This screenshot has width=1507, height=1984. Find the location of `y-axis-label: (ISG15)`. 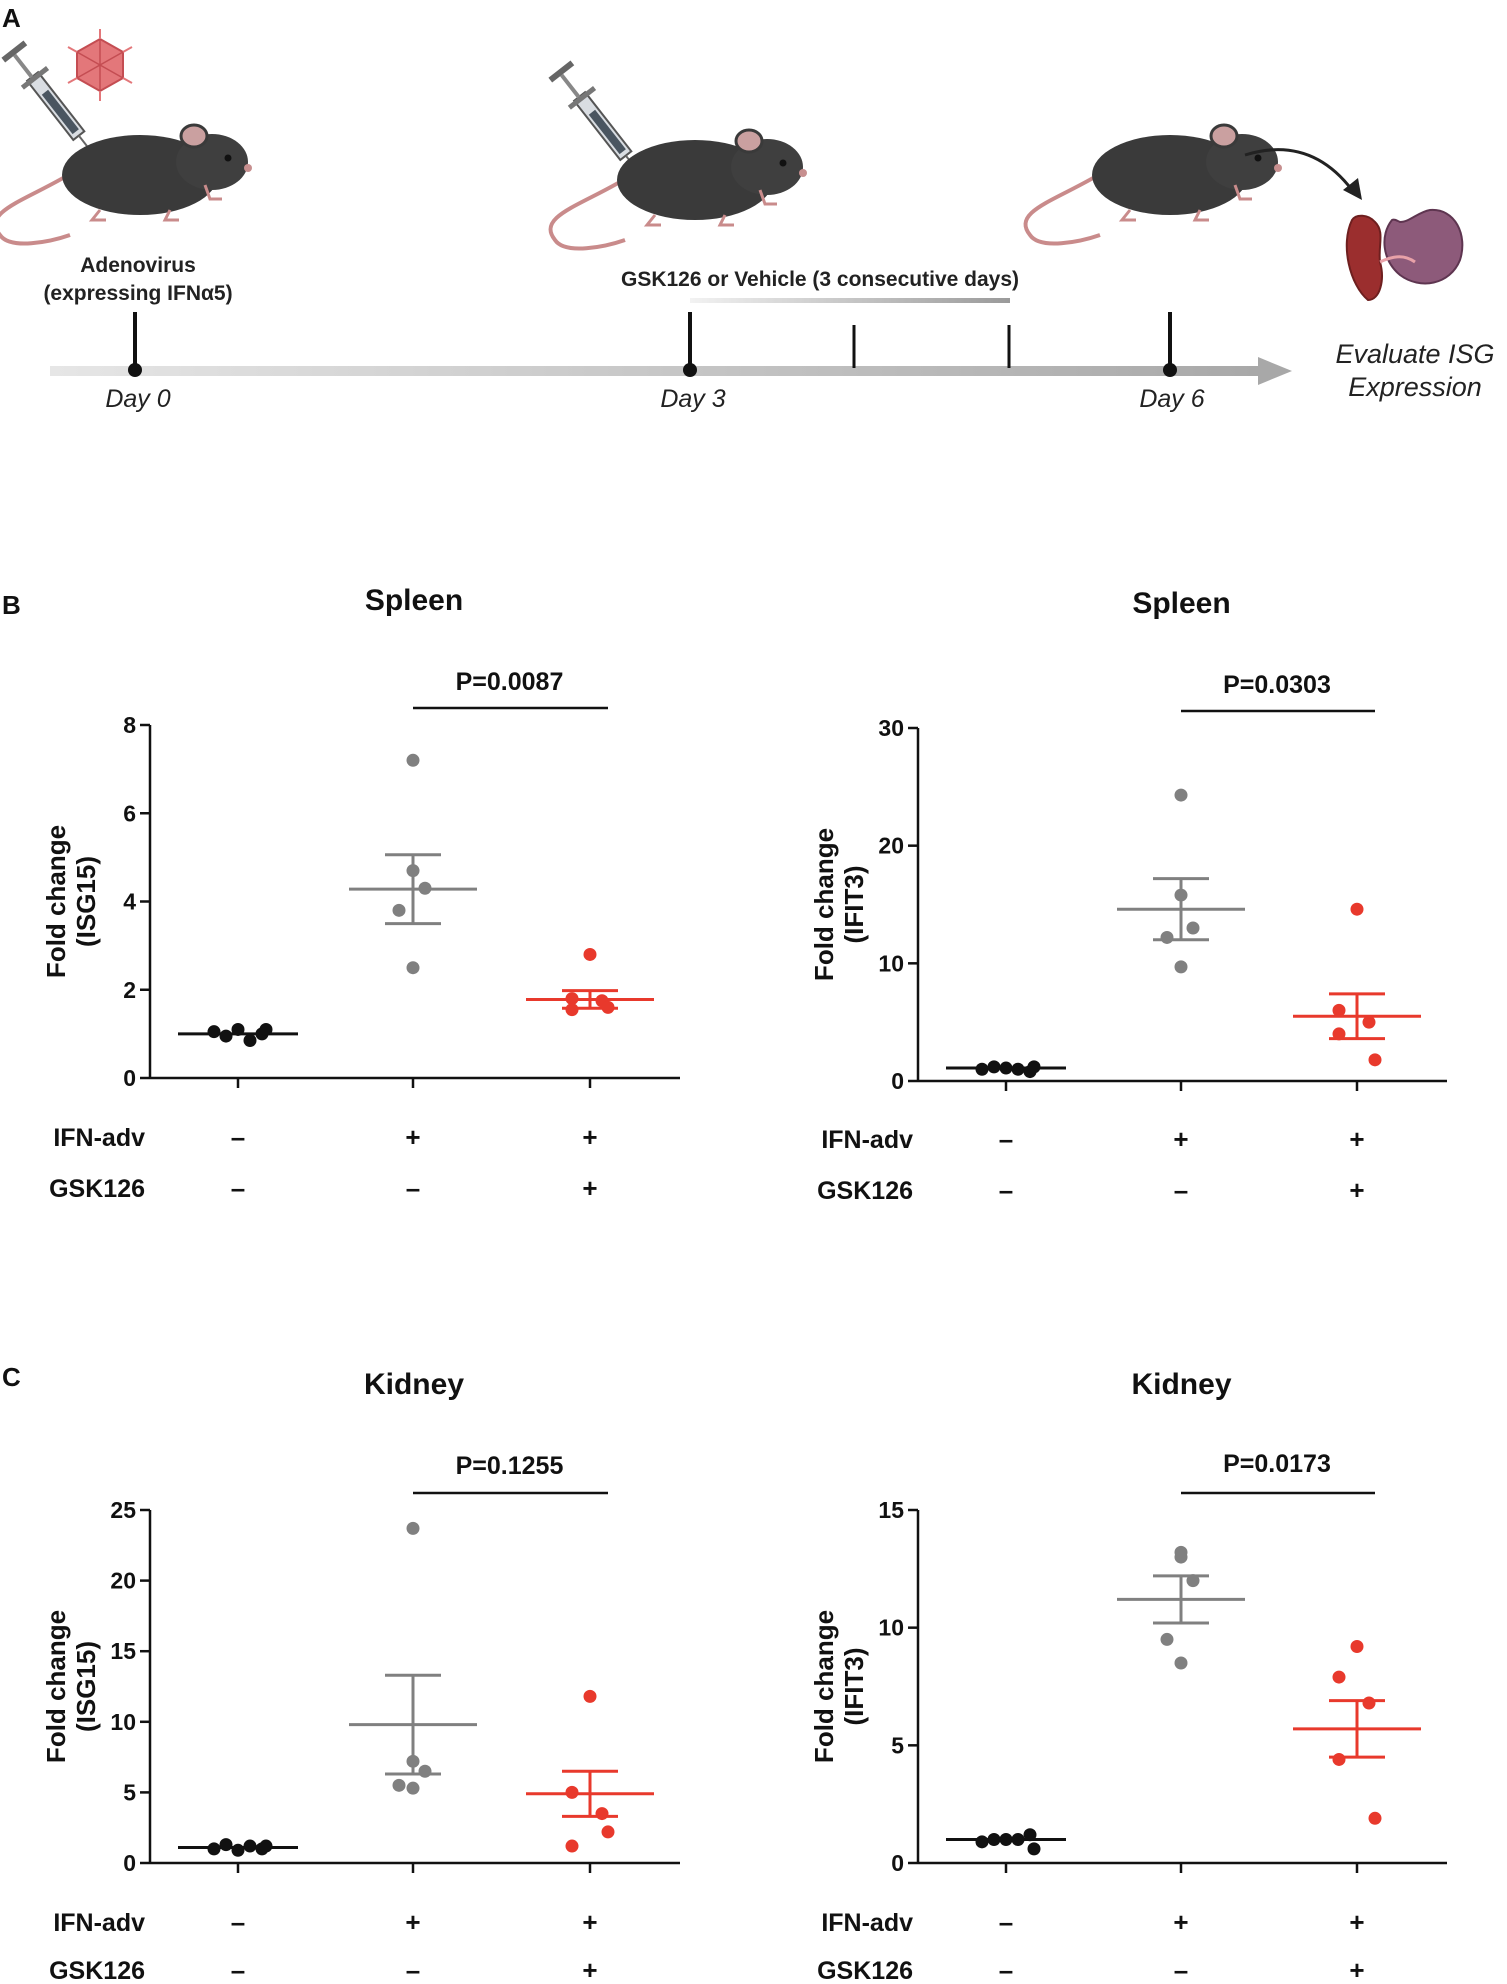

y-axis-label: (ISG15) is located at coordinates (86, 901).